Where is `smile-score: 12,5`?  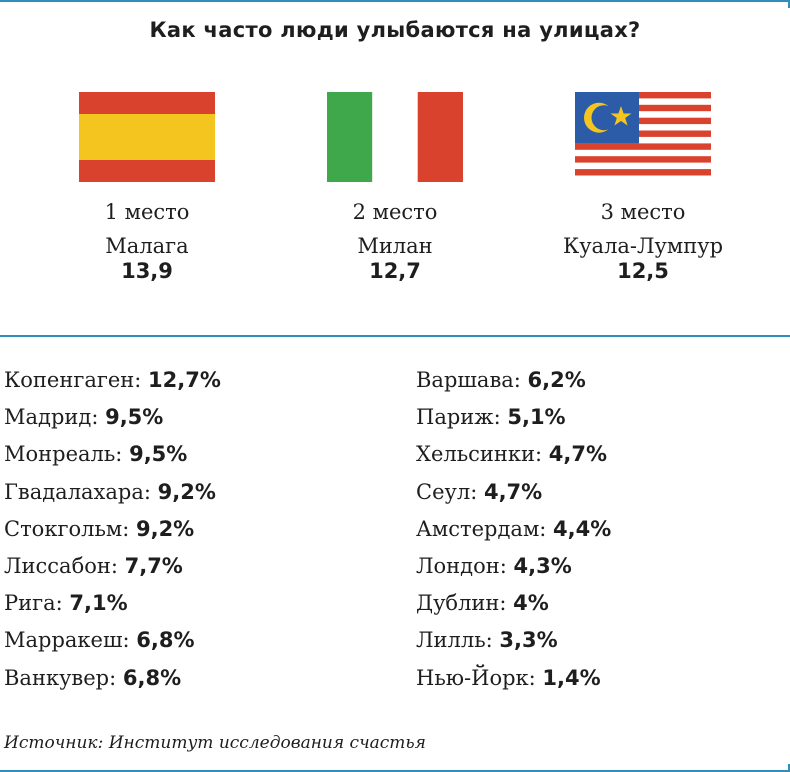 smile-score: 12,5 is located at coordinates (643, 271).